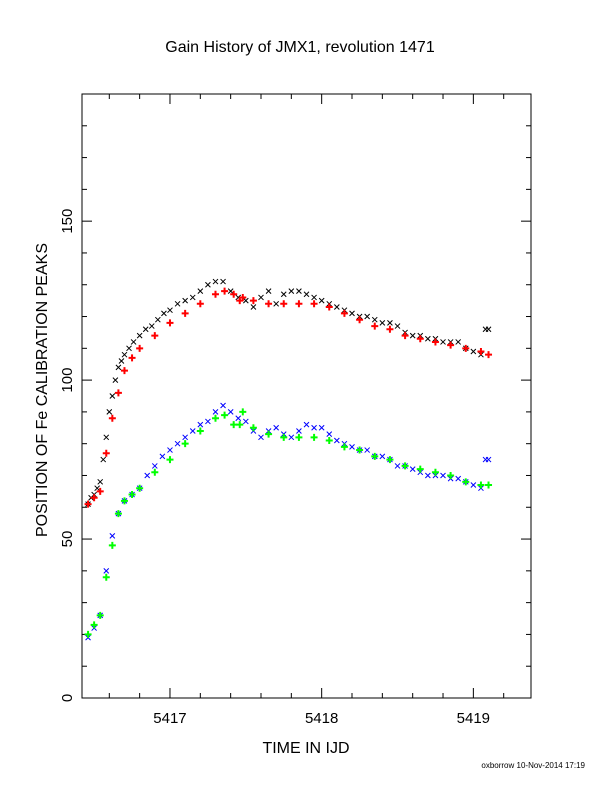 Image resolution: width=612 pixels, height=792 pixels. I want to click on y-tick-label: 0, so click(67, 698).